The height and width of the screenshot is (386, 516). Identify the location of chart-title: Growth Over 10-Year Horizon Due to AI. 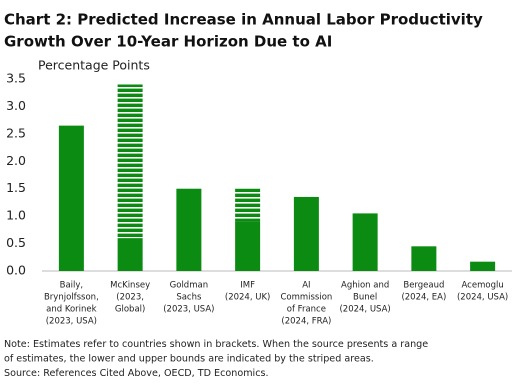
(168, 42).